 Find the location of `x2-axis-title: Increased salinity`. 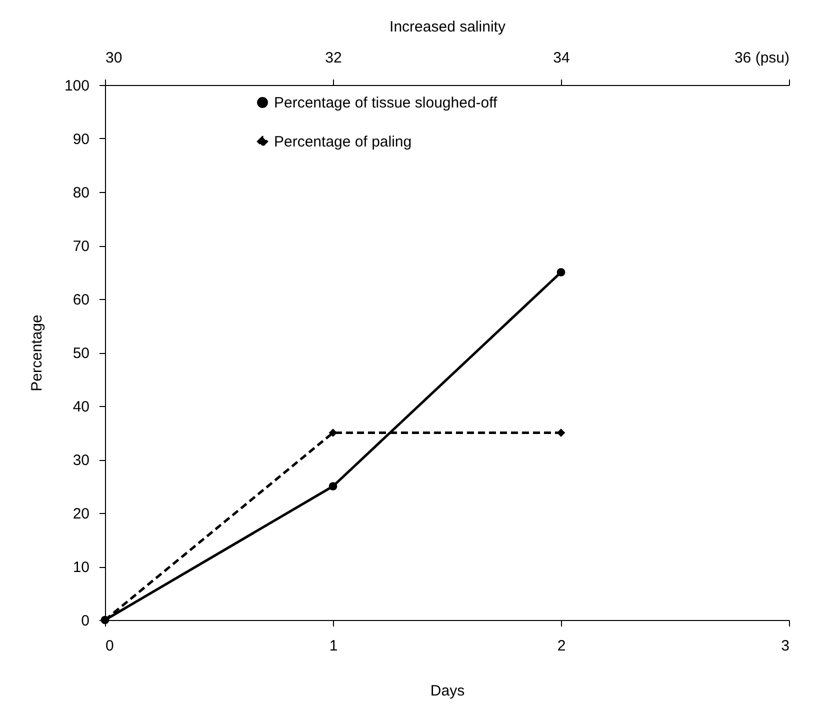

x2-axis-title: Increased salinity is located at coordinates (448, 27).